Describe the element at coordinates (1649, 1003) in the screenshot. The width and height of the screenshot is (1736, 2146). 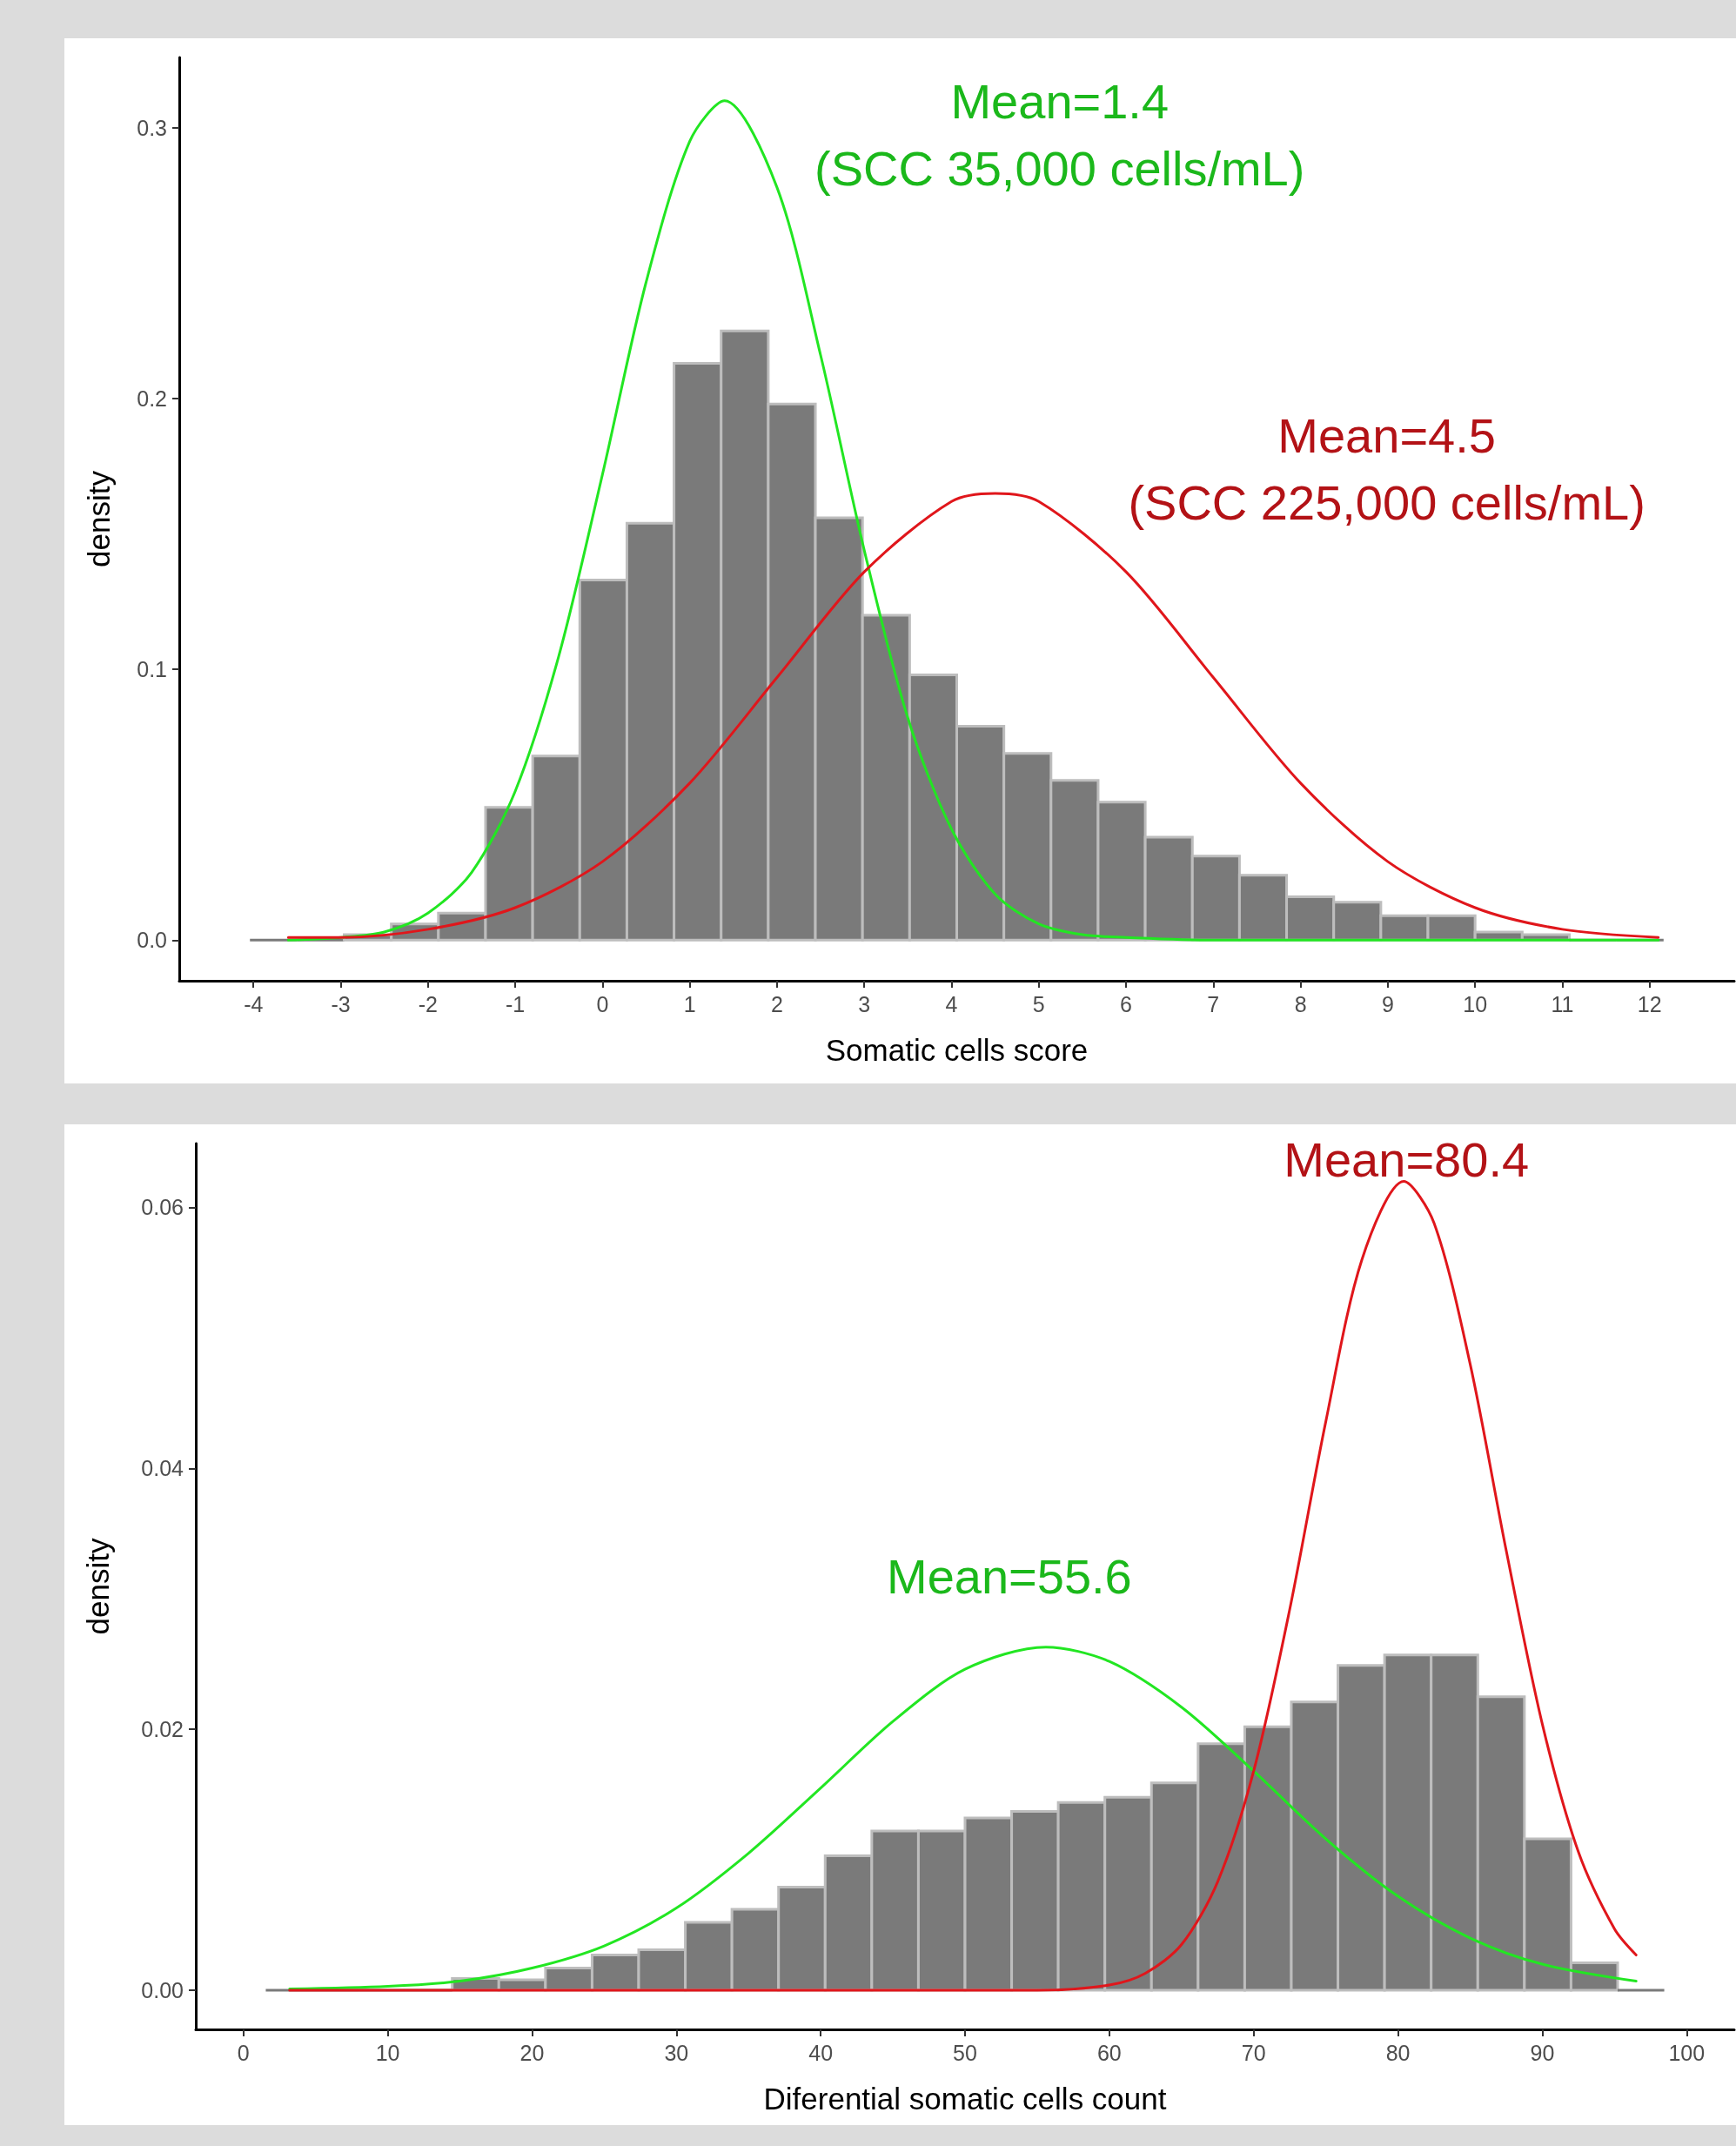
I see `x-tick-label: 12` at that location.